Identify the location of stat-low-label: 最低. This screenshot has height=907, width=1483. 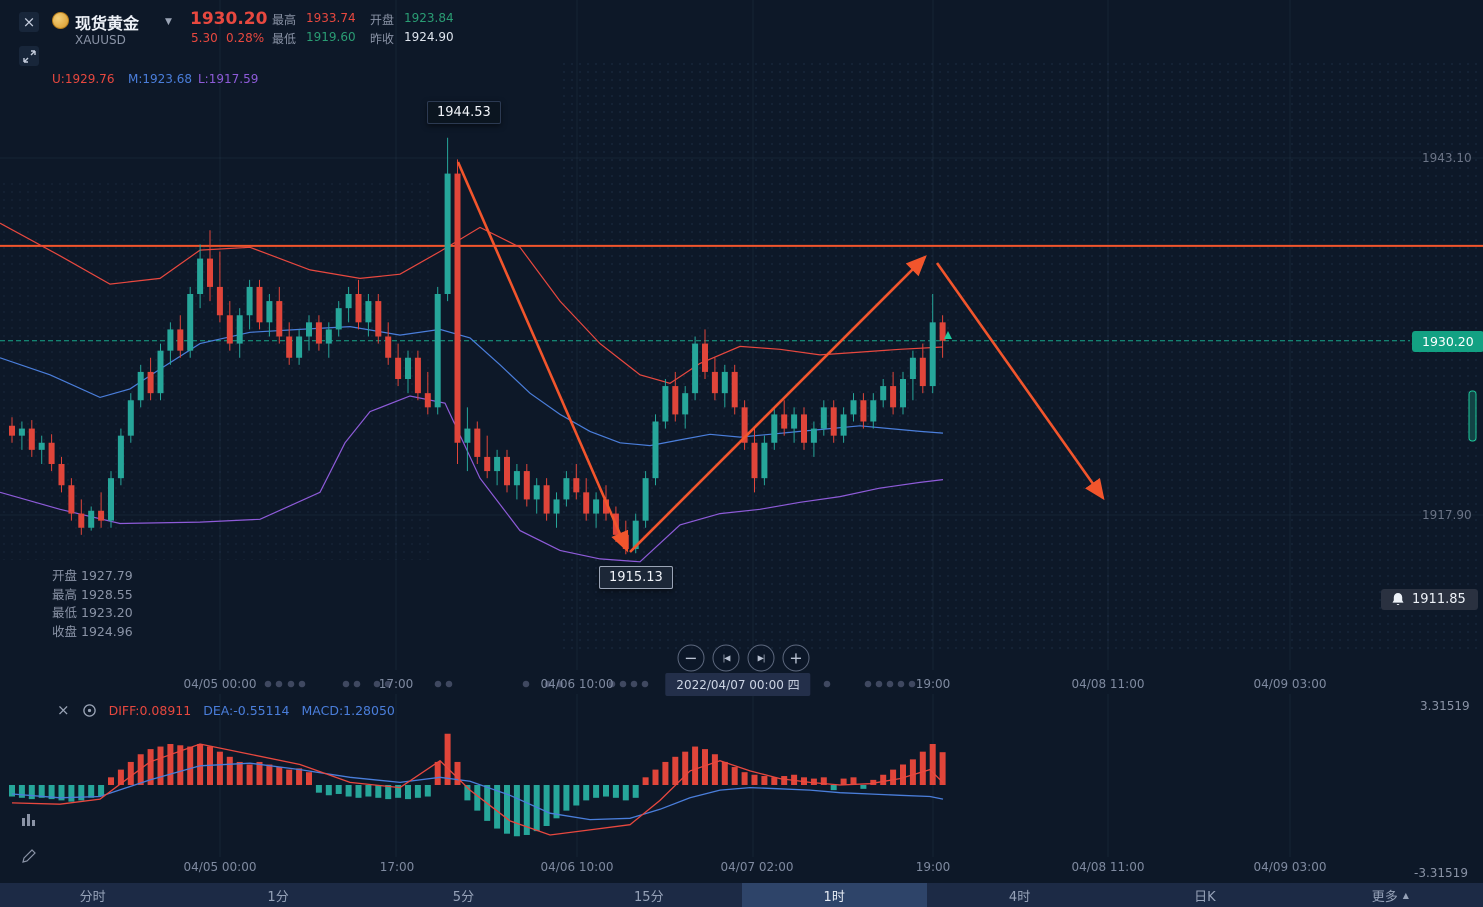
(284, 39).